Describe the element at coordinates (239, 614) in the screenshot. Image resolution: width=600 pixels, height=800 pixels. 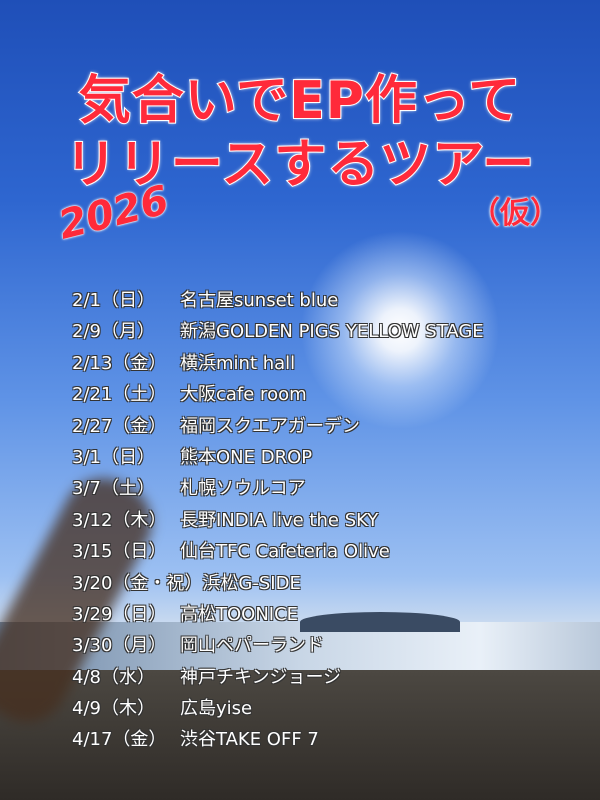
I see `schedule-venue: 高松TOONICE` at that location.